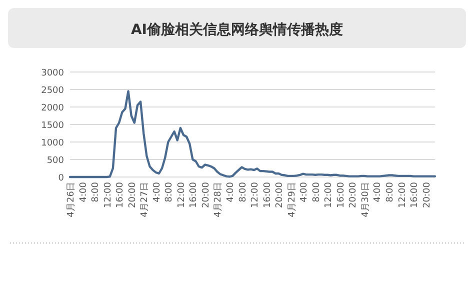 The width and height of the screenshot is (474, 282). I want to click on y-tick-label: 3000, so click(52, 73).